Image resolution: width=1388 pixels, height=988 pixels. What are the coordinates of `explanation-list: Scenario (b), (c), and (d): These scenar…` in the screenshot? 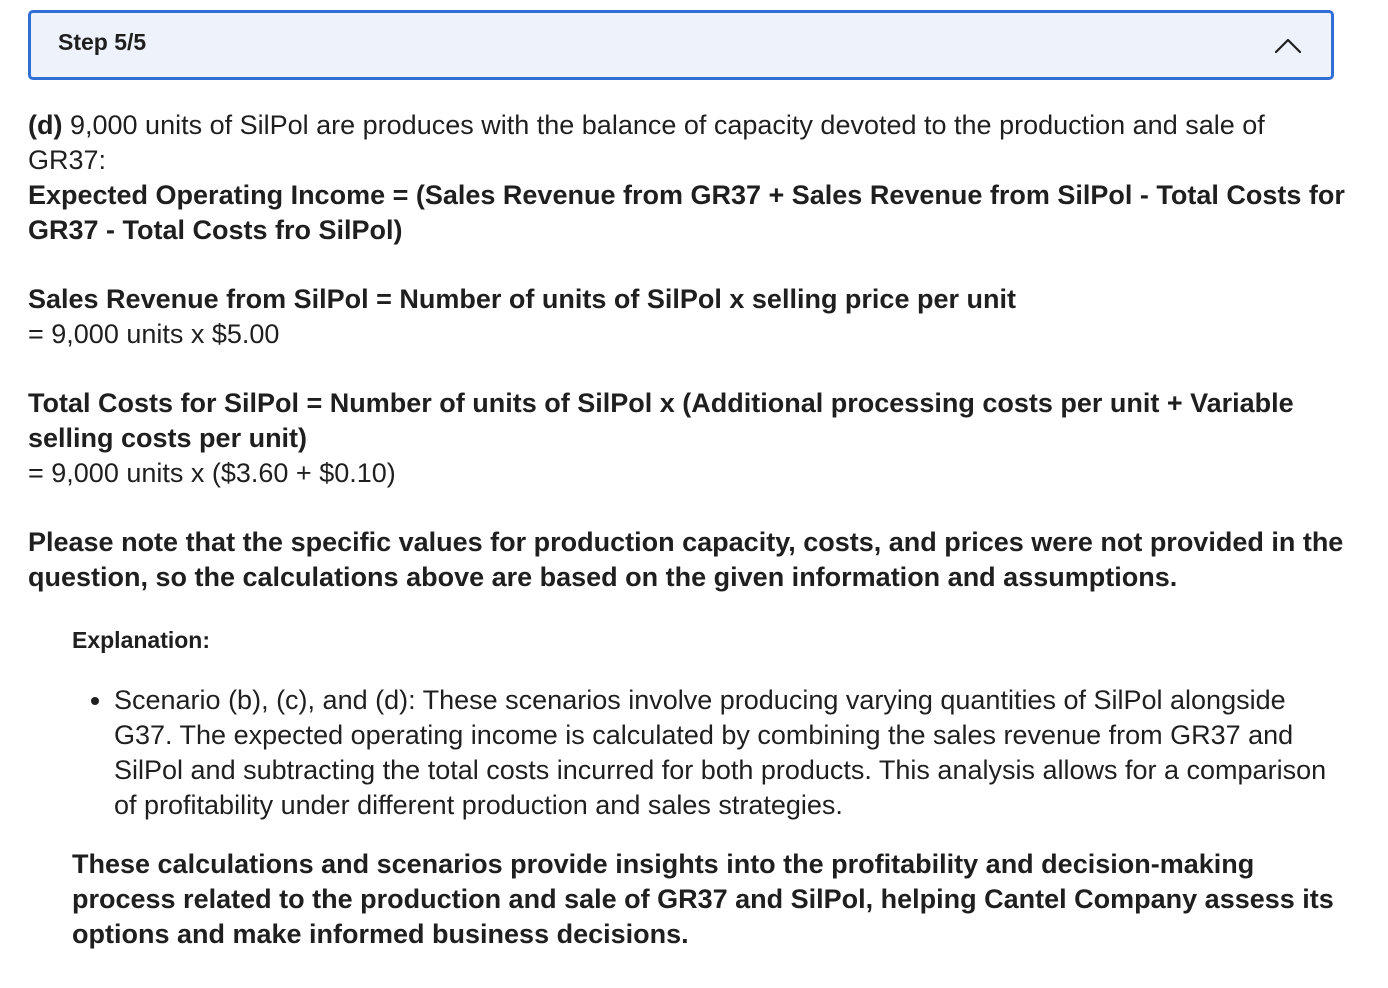 It's located at (707, 753).